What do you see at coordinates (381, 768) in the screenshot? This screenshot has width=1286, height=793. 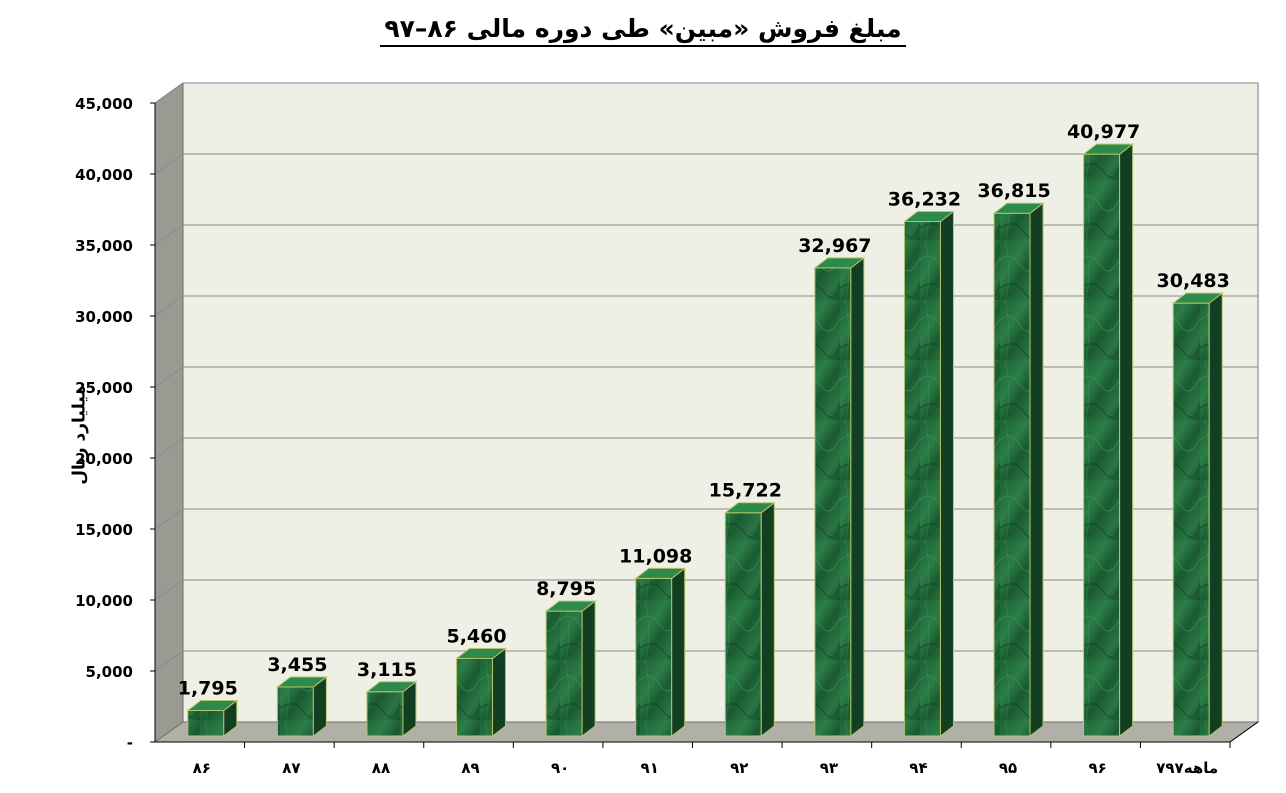 I see `x-tick-label: ۸۸` at bounding box center [381, 768].